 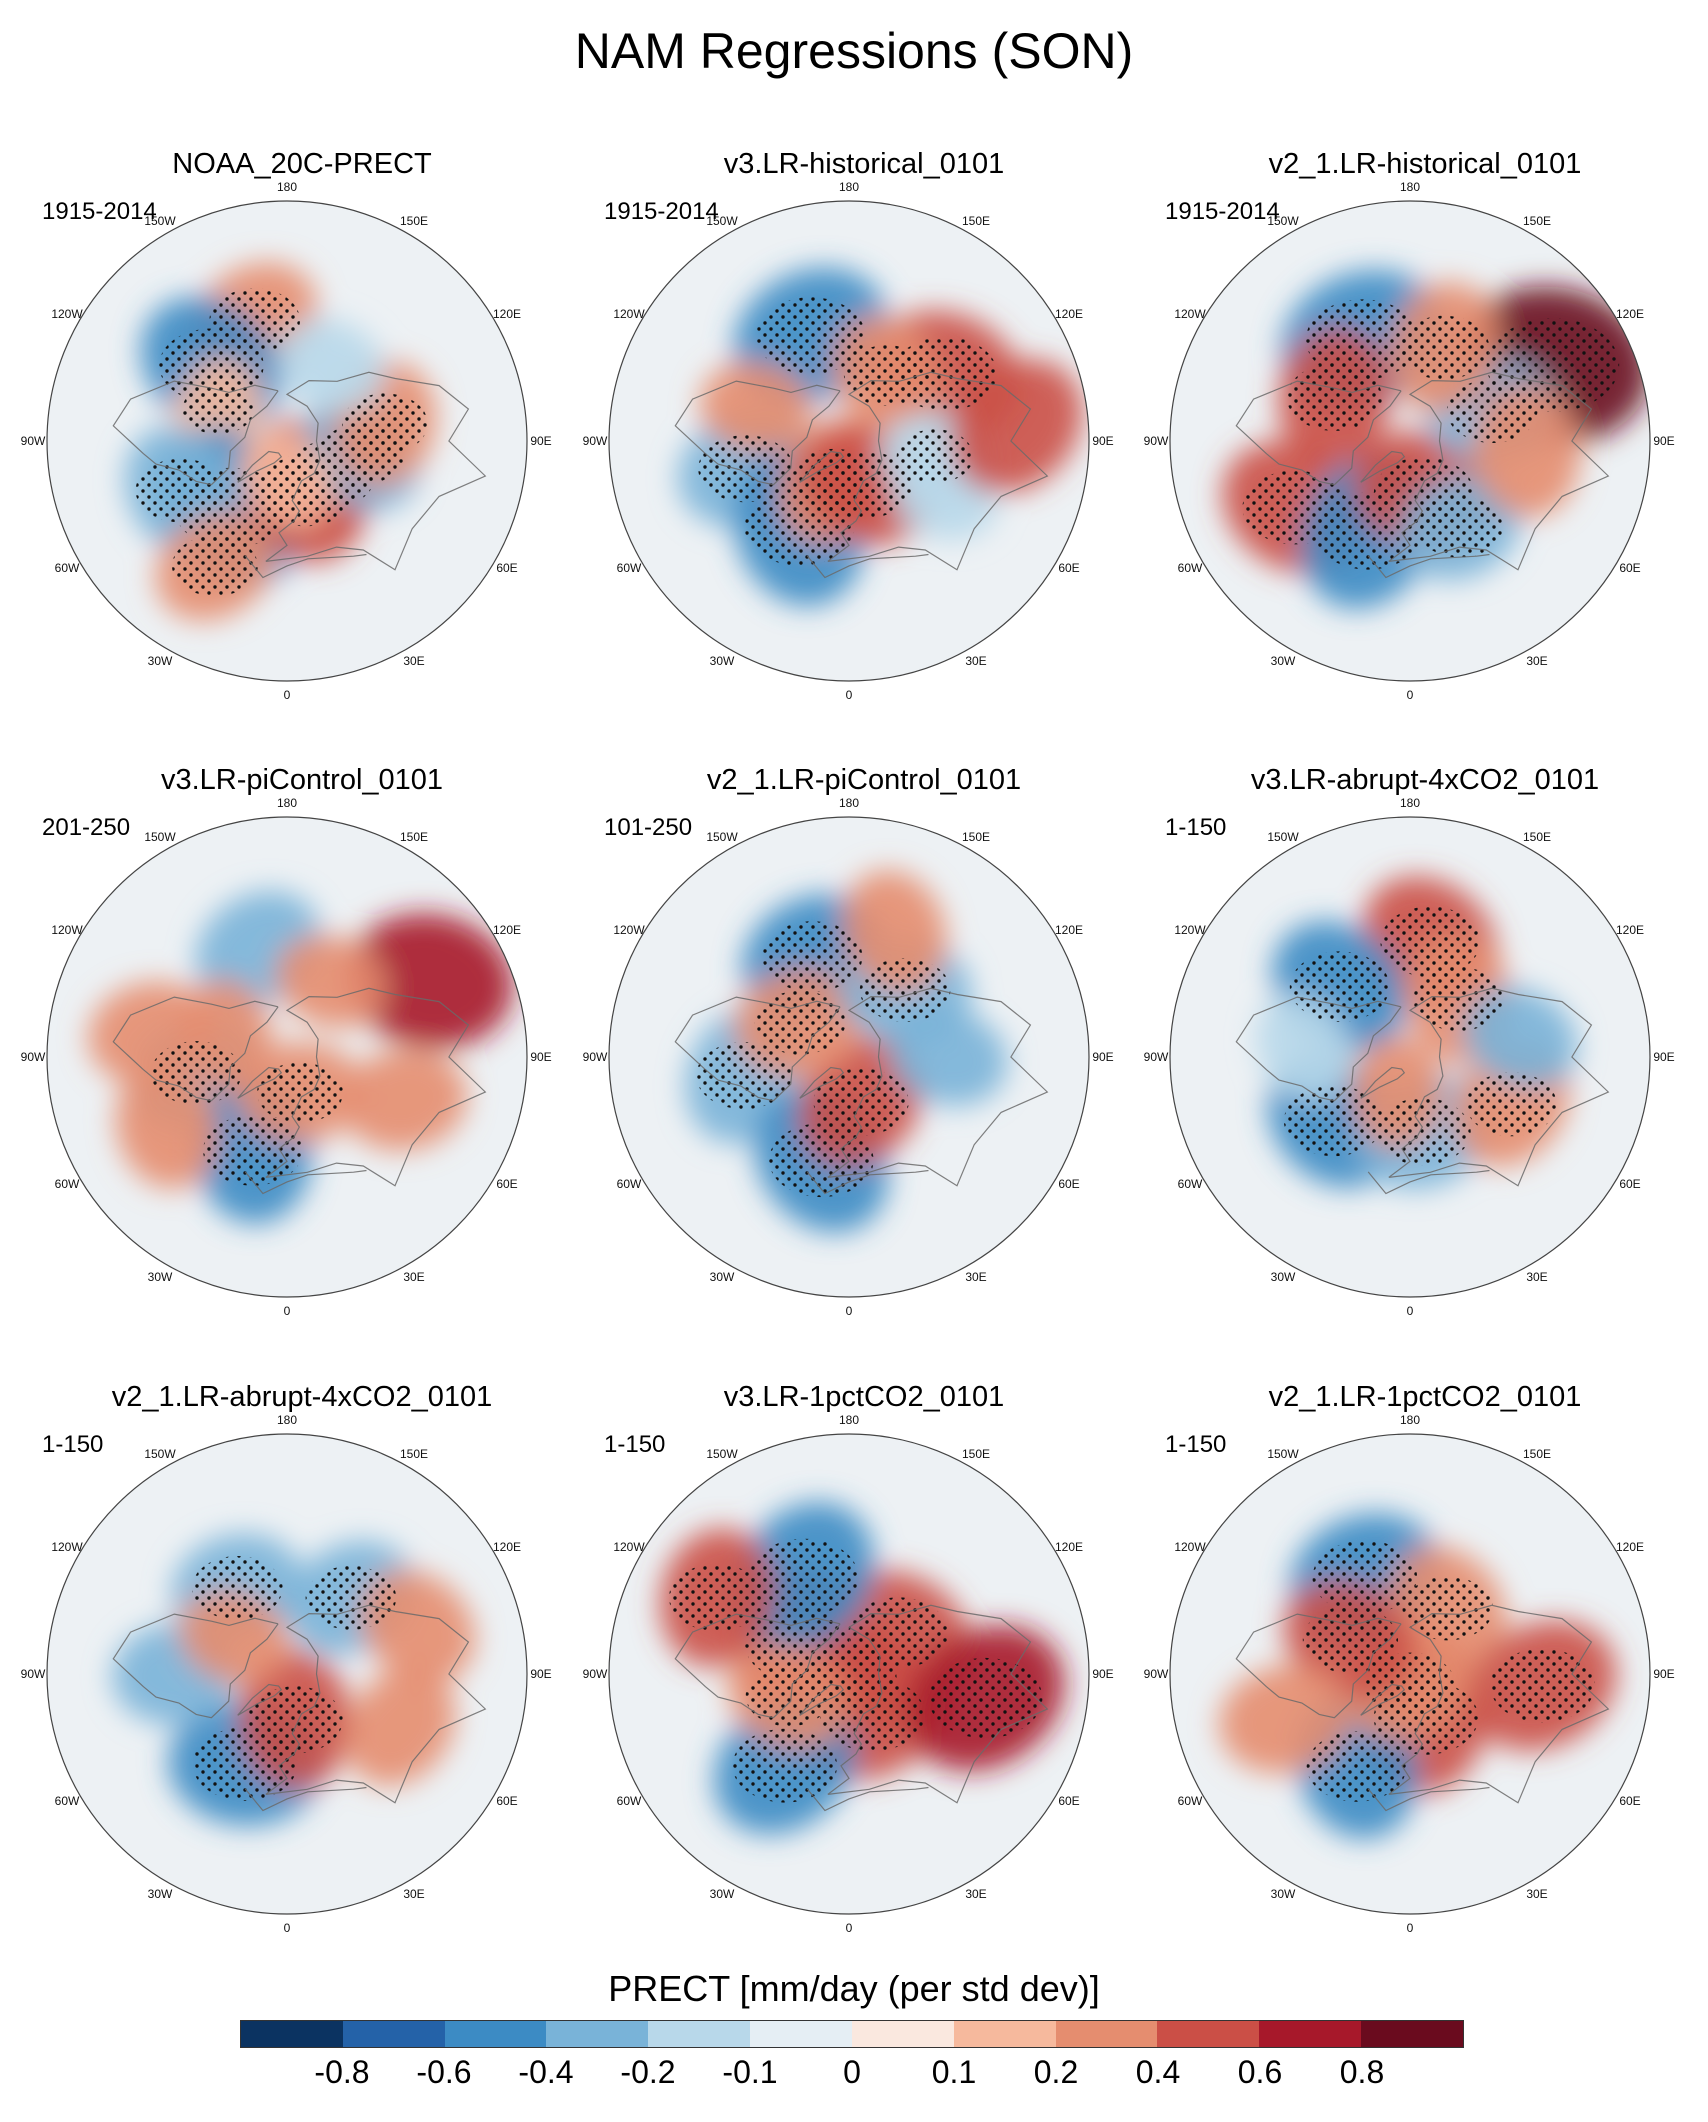 What do you see at coordinates (86, 827) in the screenshot?
I see `period-label: 201-250` at bounding box center [86, 827].